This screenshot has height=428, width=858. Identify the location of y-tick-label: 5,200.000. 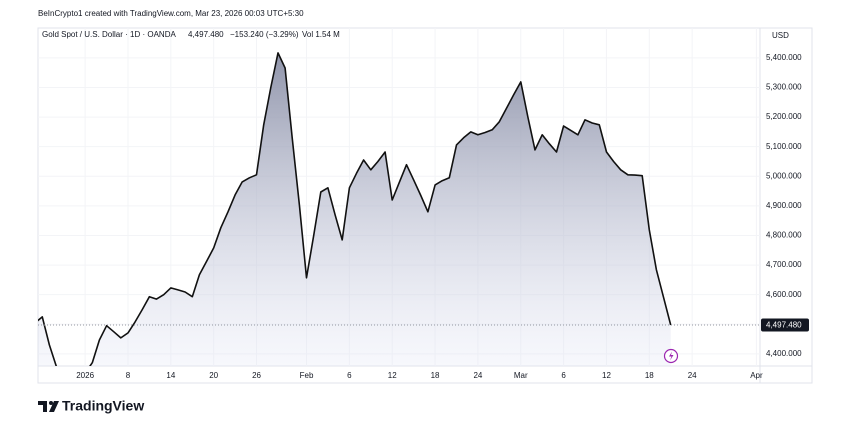
(784, 116).